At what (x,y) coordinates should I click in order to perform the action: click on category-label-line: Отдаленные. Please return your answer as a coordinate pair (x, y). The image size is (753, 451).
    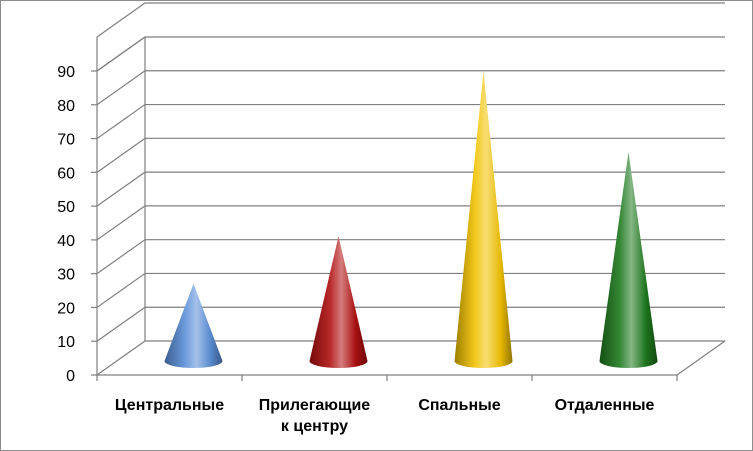
    Looking at the image, I should click on (605, 405).